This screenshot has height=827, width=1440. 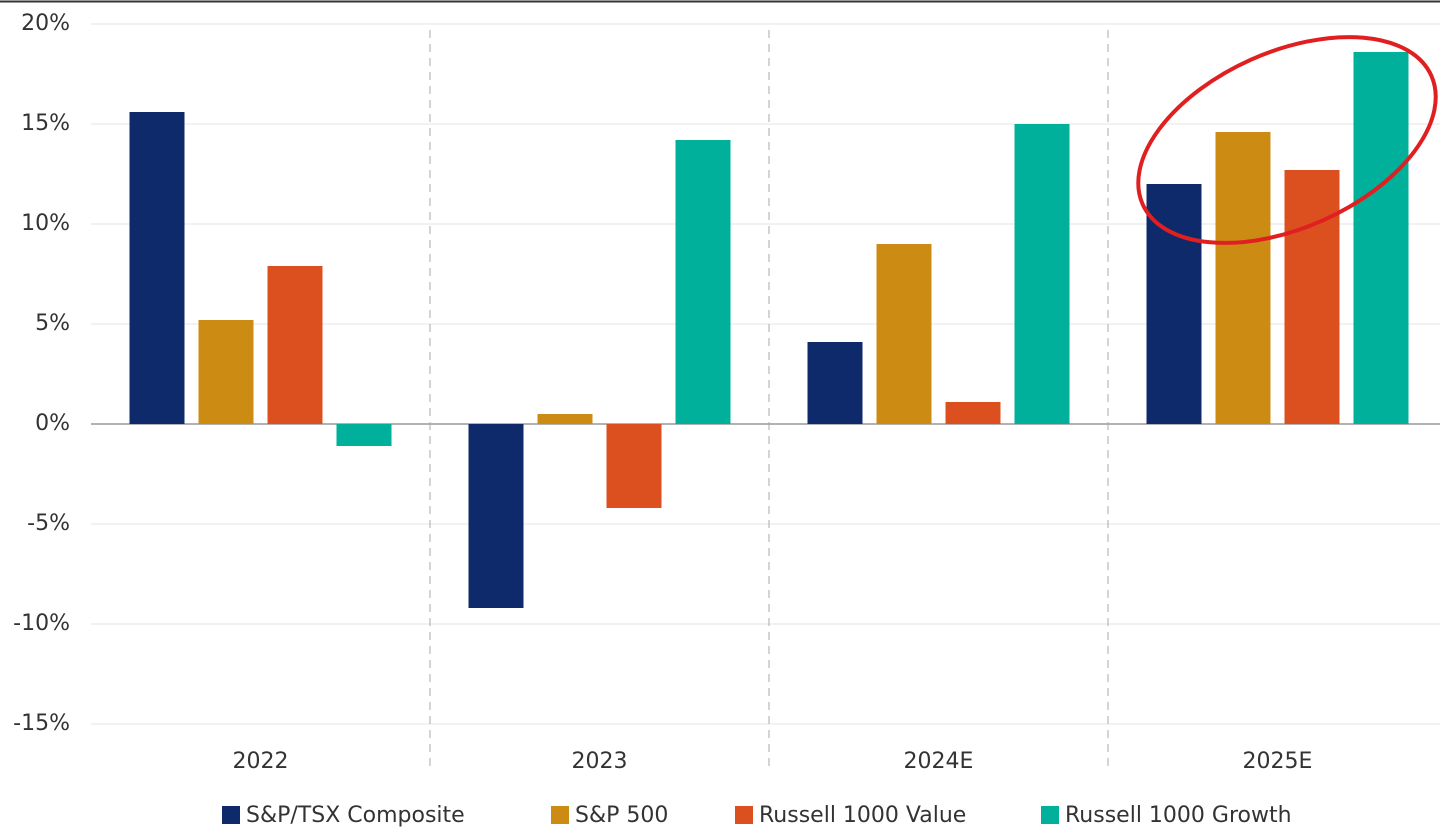 I want to click on x-tick-label: 2022, so click(x=261, y=761).